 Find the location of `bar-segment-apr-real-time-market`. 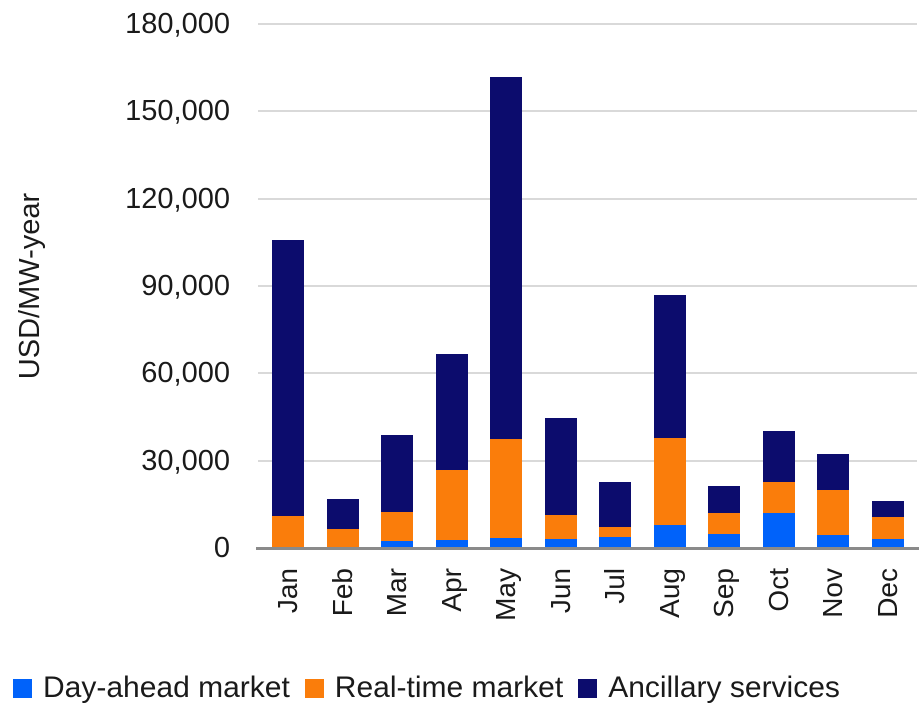

bar-segment-apr-real-time-market is located at coordinates (451, 504).